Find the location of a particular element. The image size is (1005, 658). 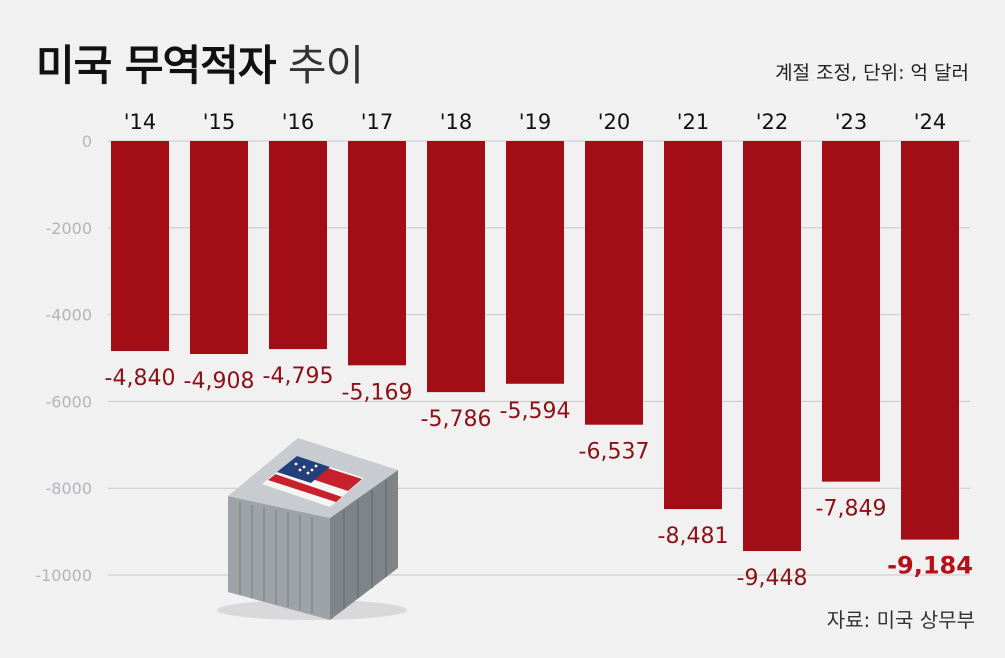

y-tick-label: 0 is located at coordinates (87, 141).